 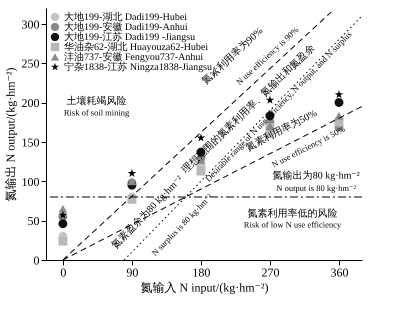 I want to click on legend-label: 大地199-湖北 Dadi199-Hubei, so click(x=126, y=17).